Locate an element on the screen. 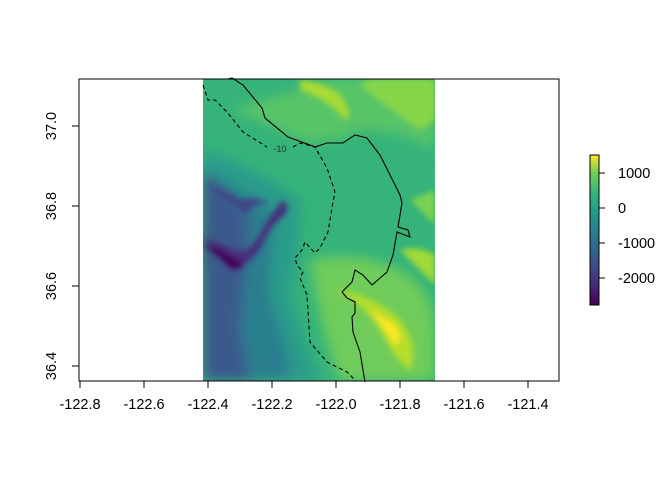  legend-tick-label: -2000 is located at coordinates (636, 279).